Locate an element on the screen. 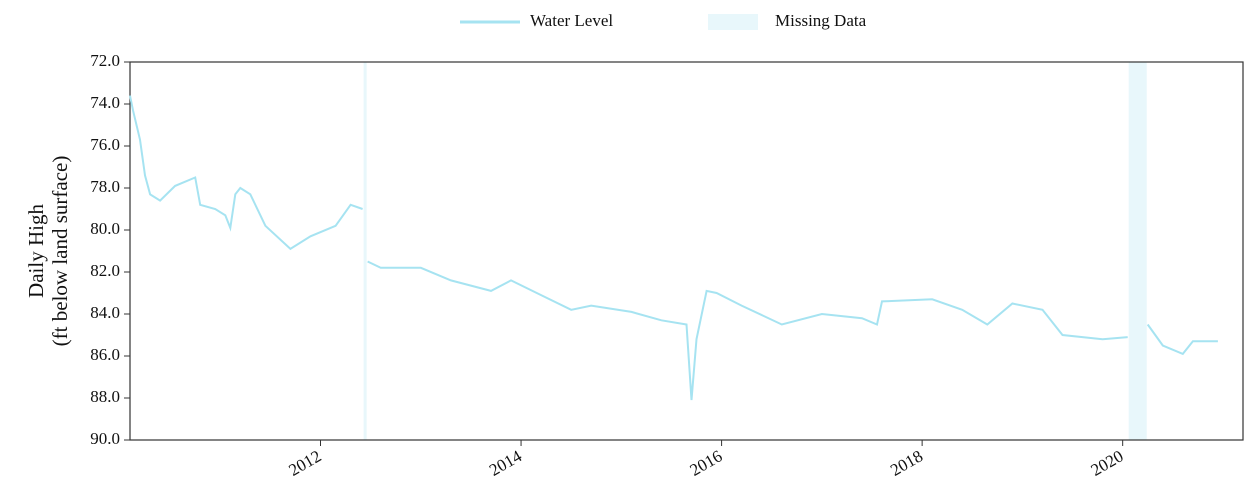 Image resolution: width=1245 pixels, height=494 pixels. x-tick-label: 2020 is located at coordinates (1107, 462).